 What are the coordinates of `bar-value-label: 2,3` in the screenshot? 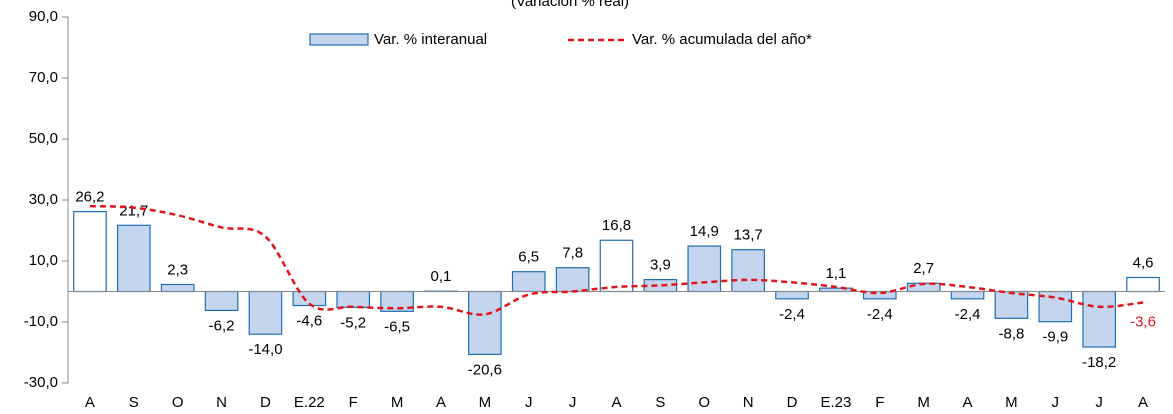 It's located at (177, 269).